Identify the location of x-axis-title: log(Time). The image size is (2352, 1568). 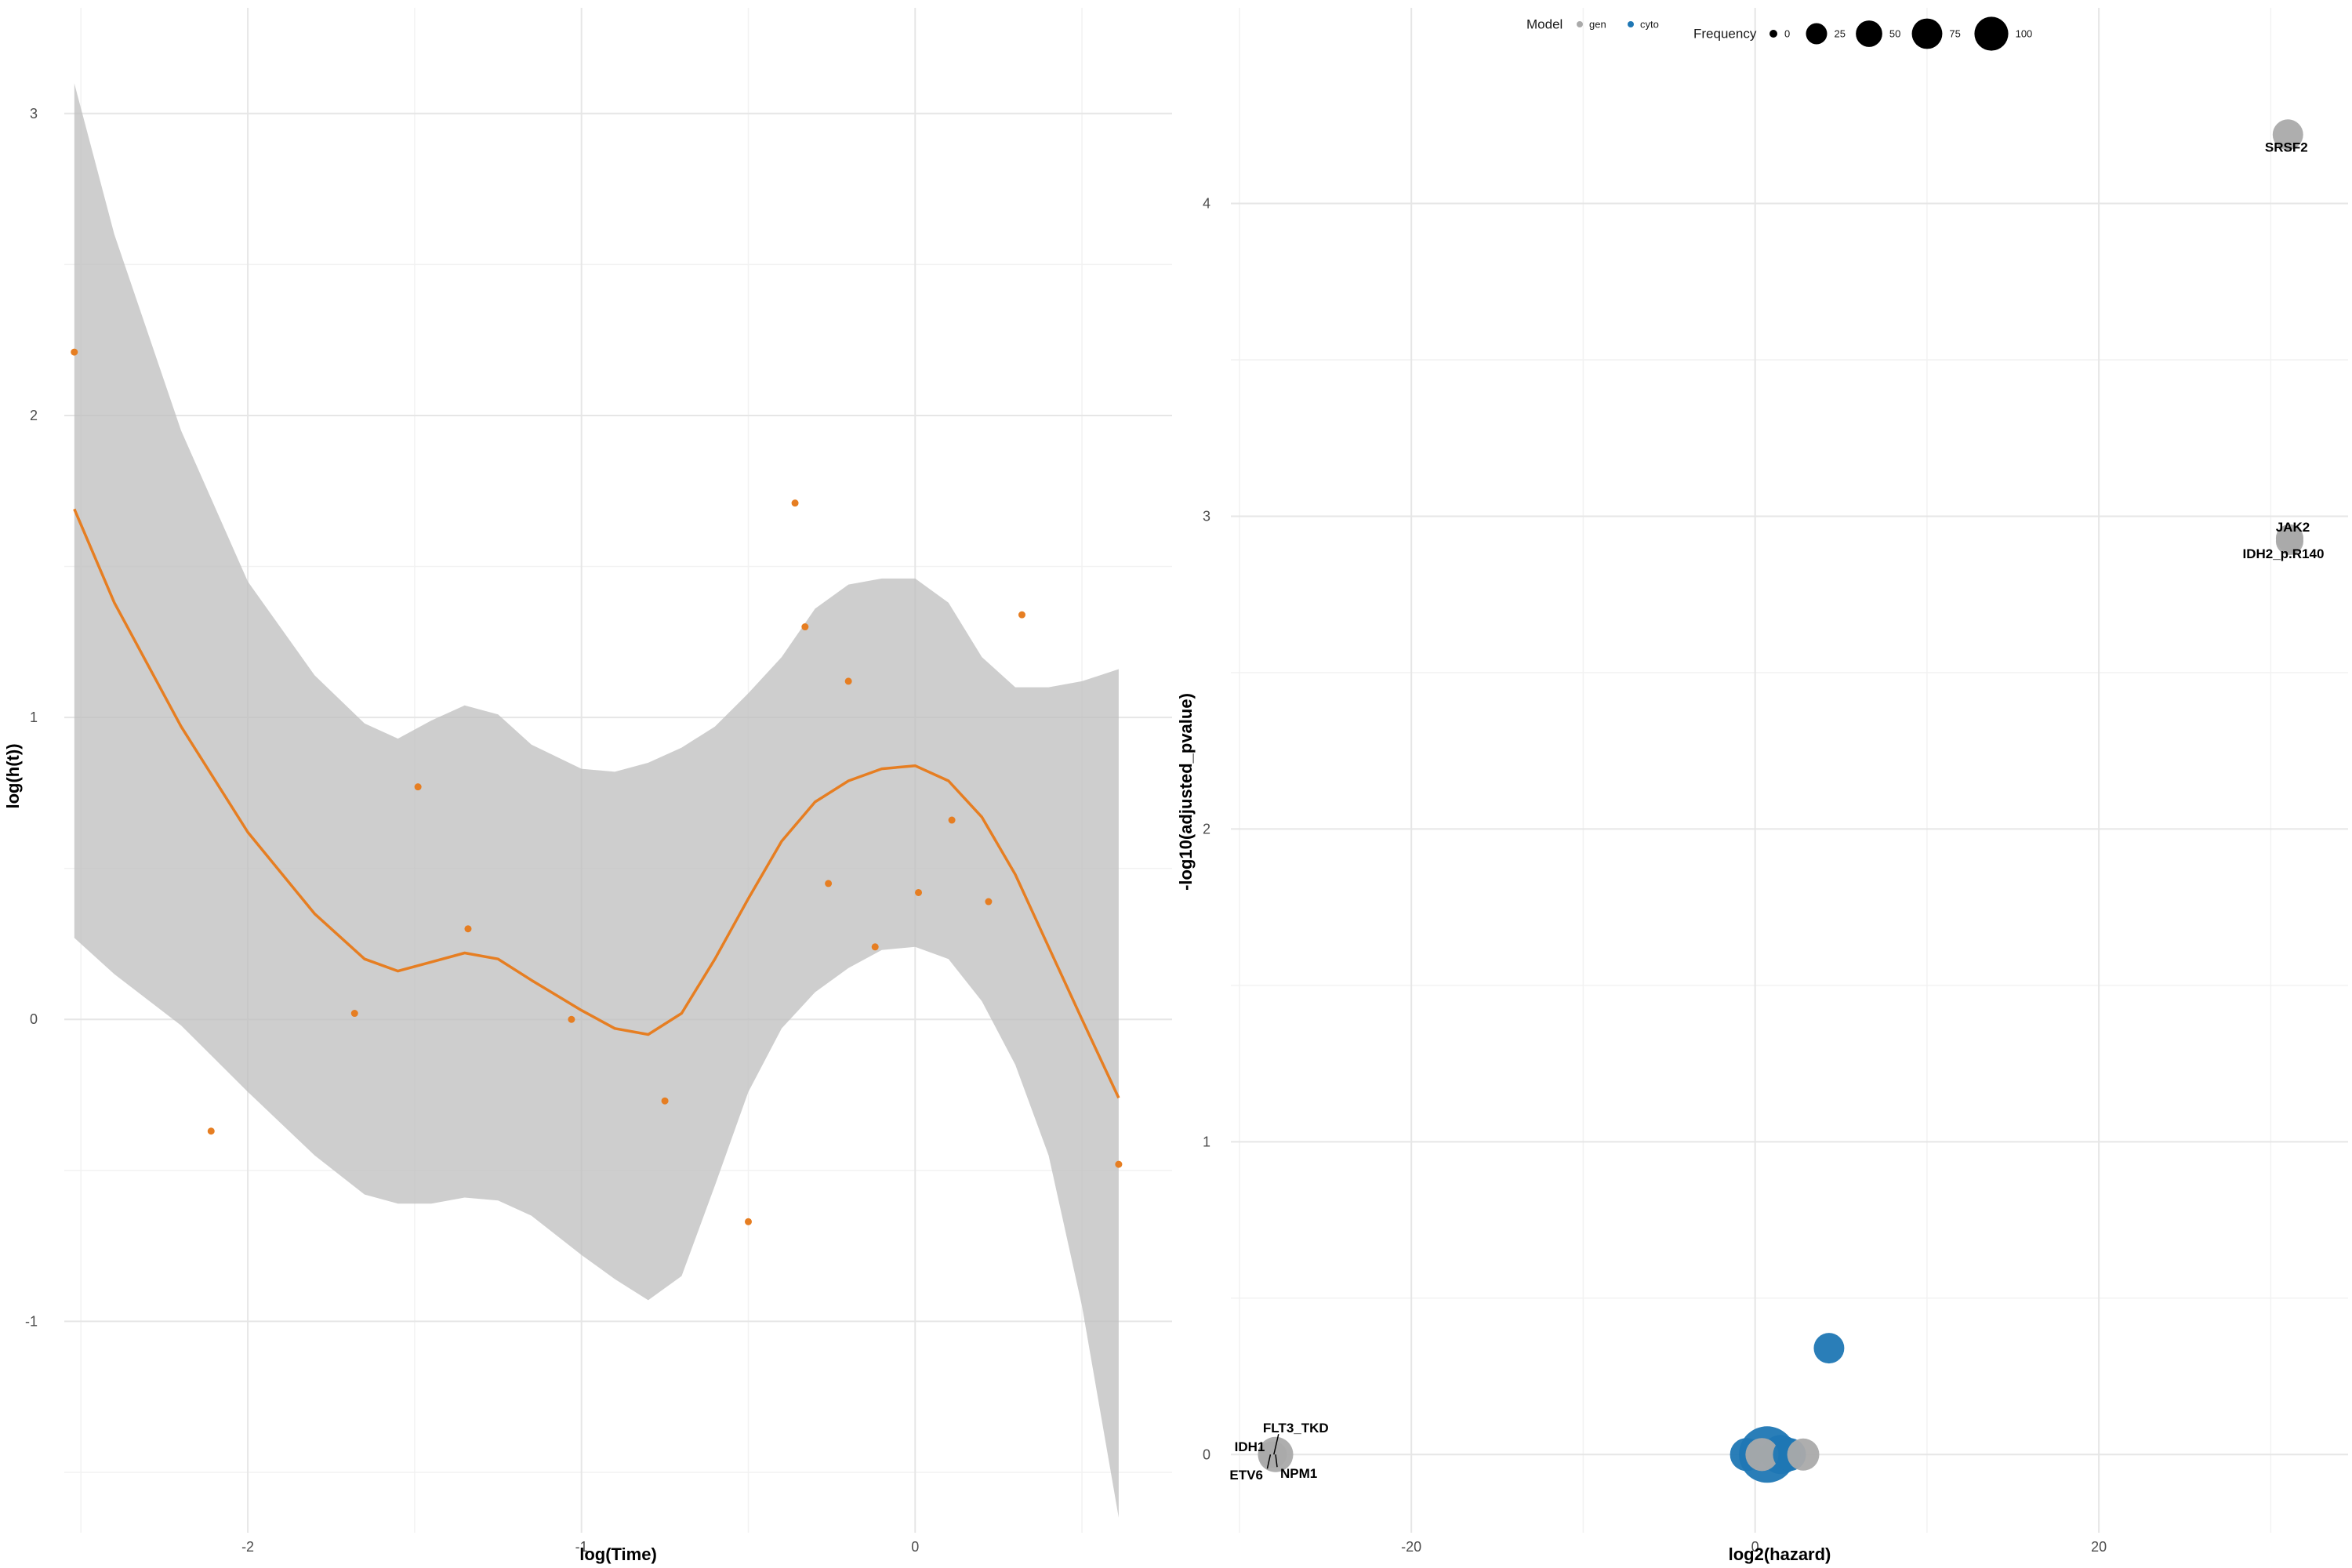
(618, 1554).